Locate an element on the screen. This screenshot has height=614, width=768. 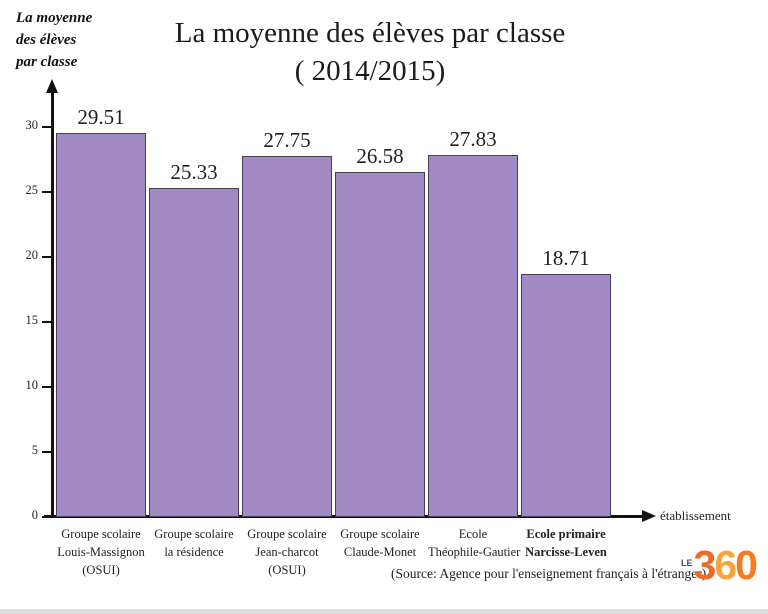
x-category-label: Groupe scolaire Louis-Massignon (OSUI) is located at coordinates (101, 552).